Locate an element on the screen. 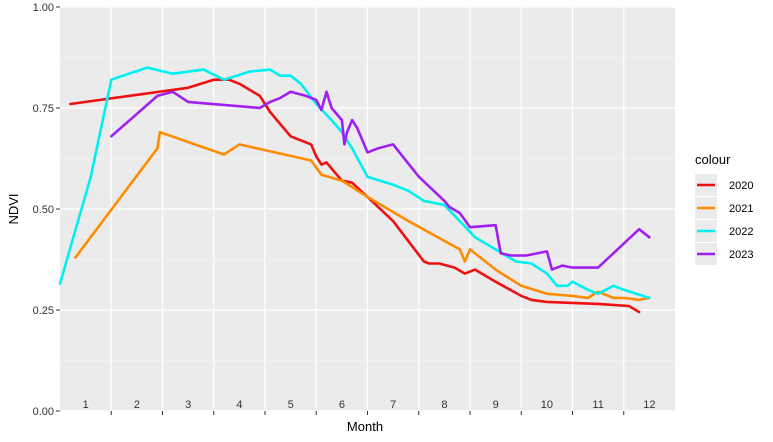 The image size is (773, 442). month-label: 4 is located at coordinates (239, 405).